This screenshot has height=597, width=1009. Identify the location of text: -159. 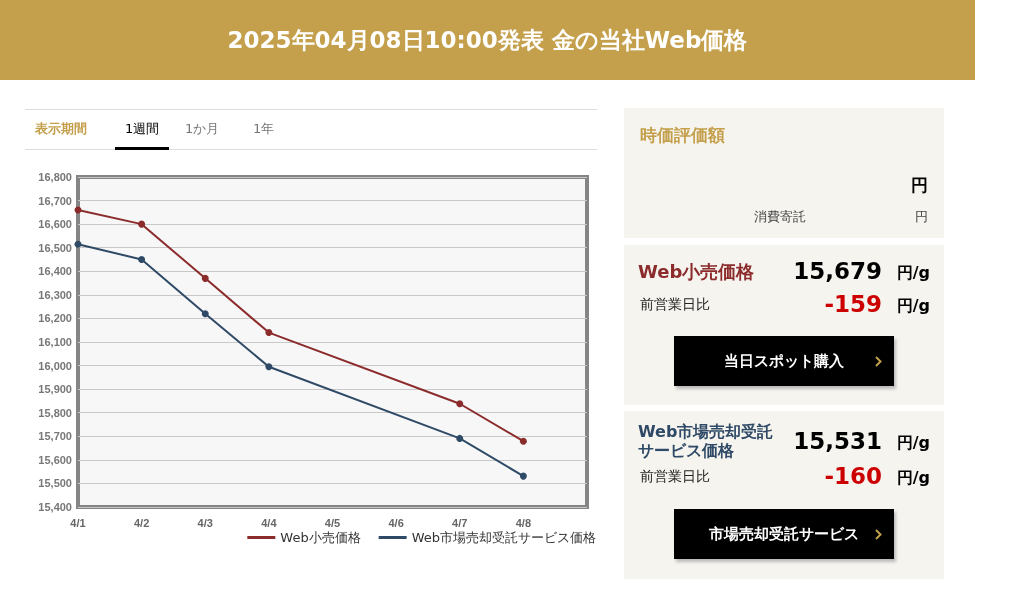
(853, 304).